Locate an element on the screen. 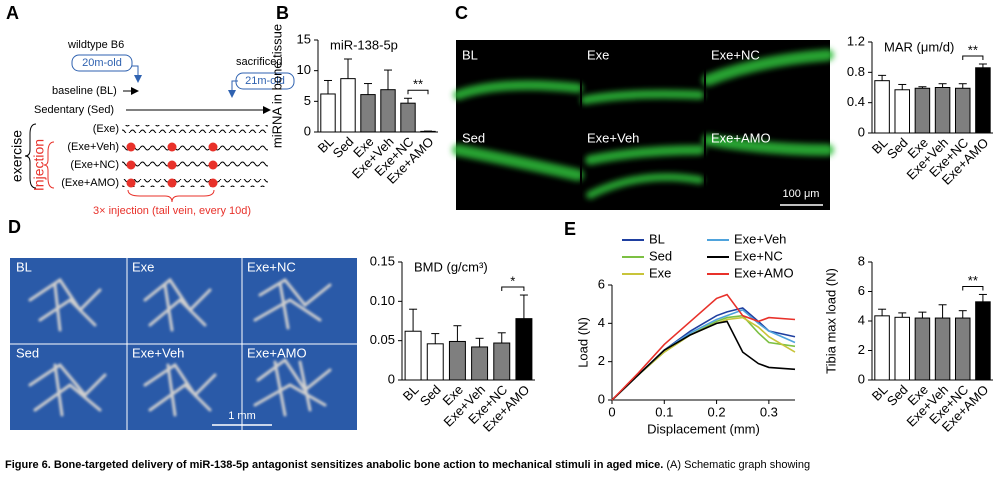  y-tick-label: 5 is located at coordinates (307, 100).